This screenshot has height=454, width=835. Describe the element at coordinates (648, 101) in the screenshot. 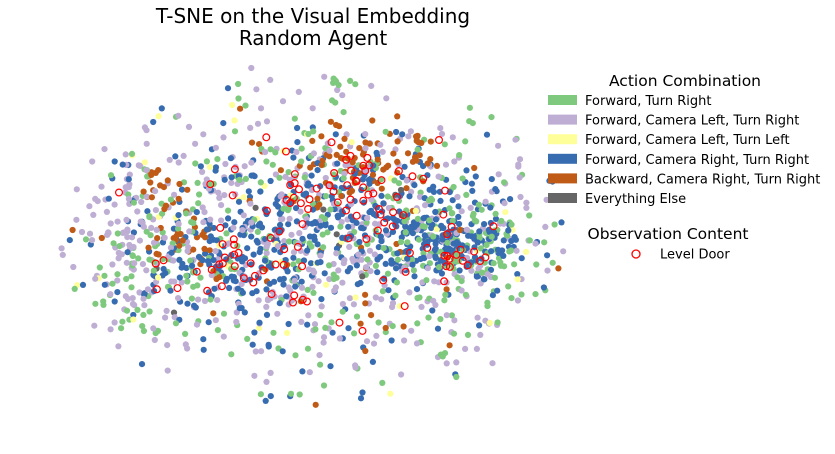

I see `legend-label-0: Forward, Turn Right` at that location.